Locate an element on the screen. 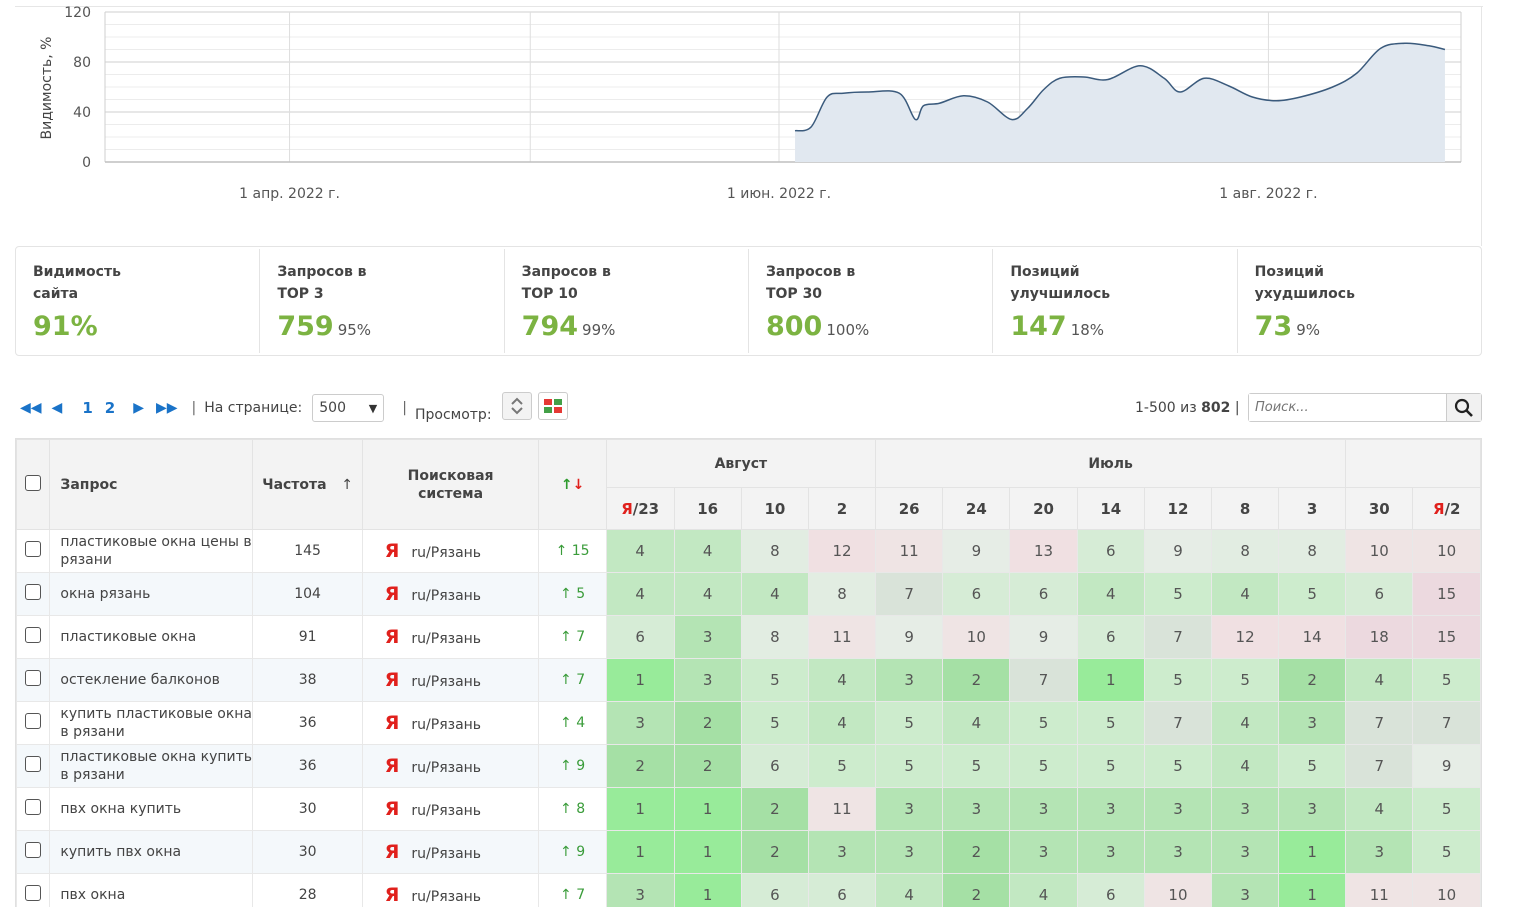 The width and height of the screenshot is (1513, 907). first-page-icon: ◀◀ is located at coordinates (31, 408).